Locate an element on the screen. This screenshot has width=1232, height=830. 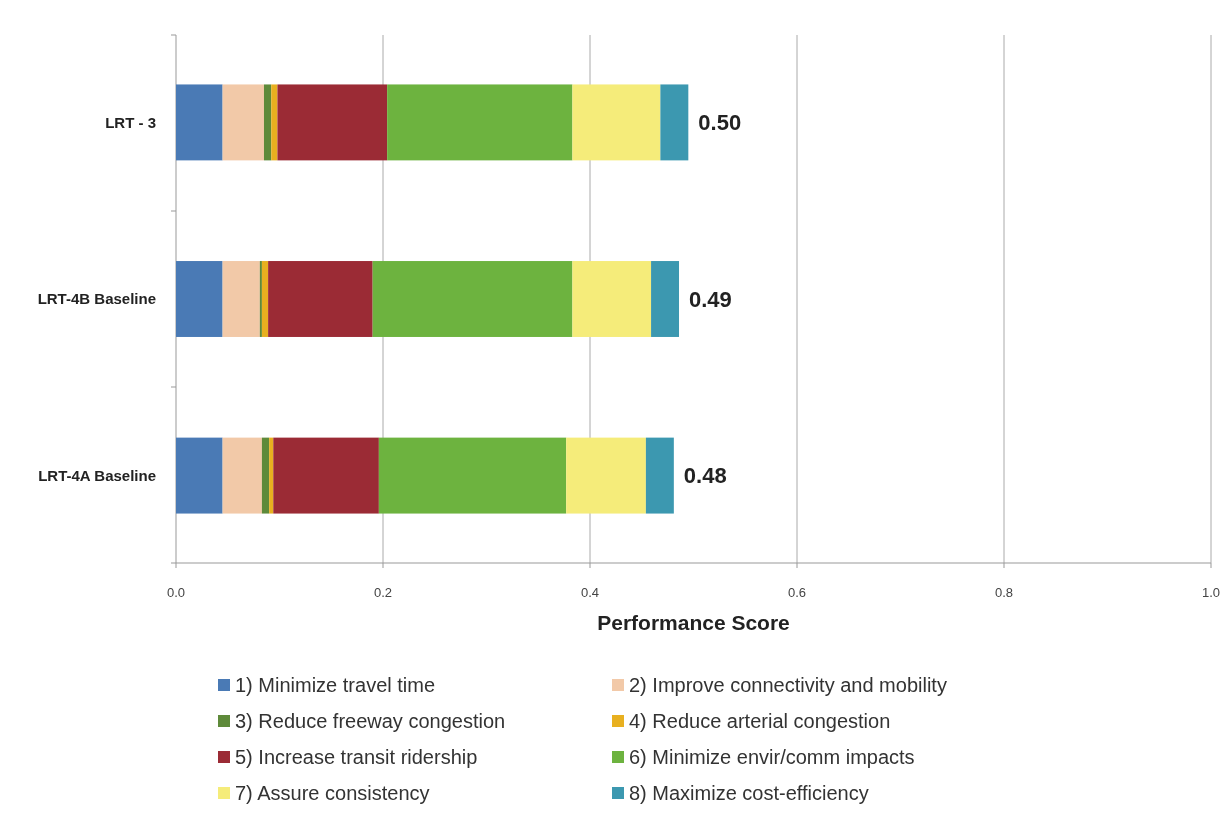
y-tick-label: LRT-4B Baseline is located at coordinates (96, 299).